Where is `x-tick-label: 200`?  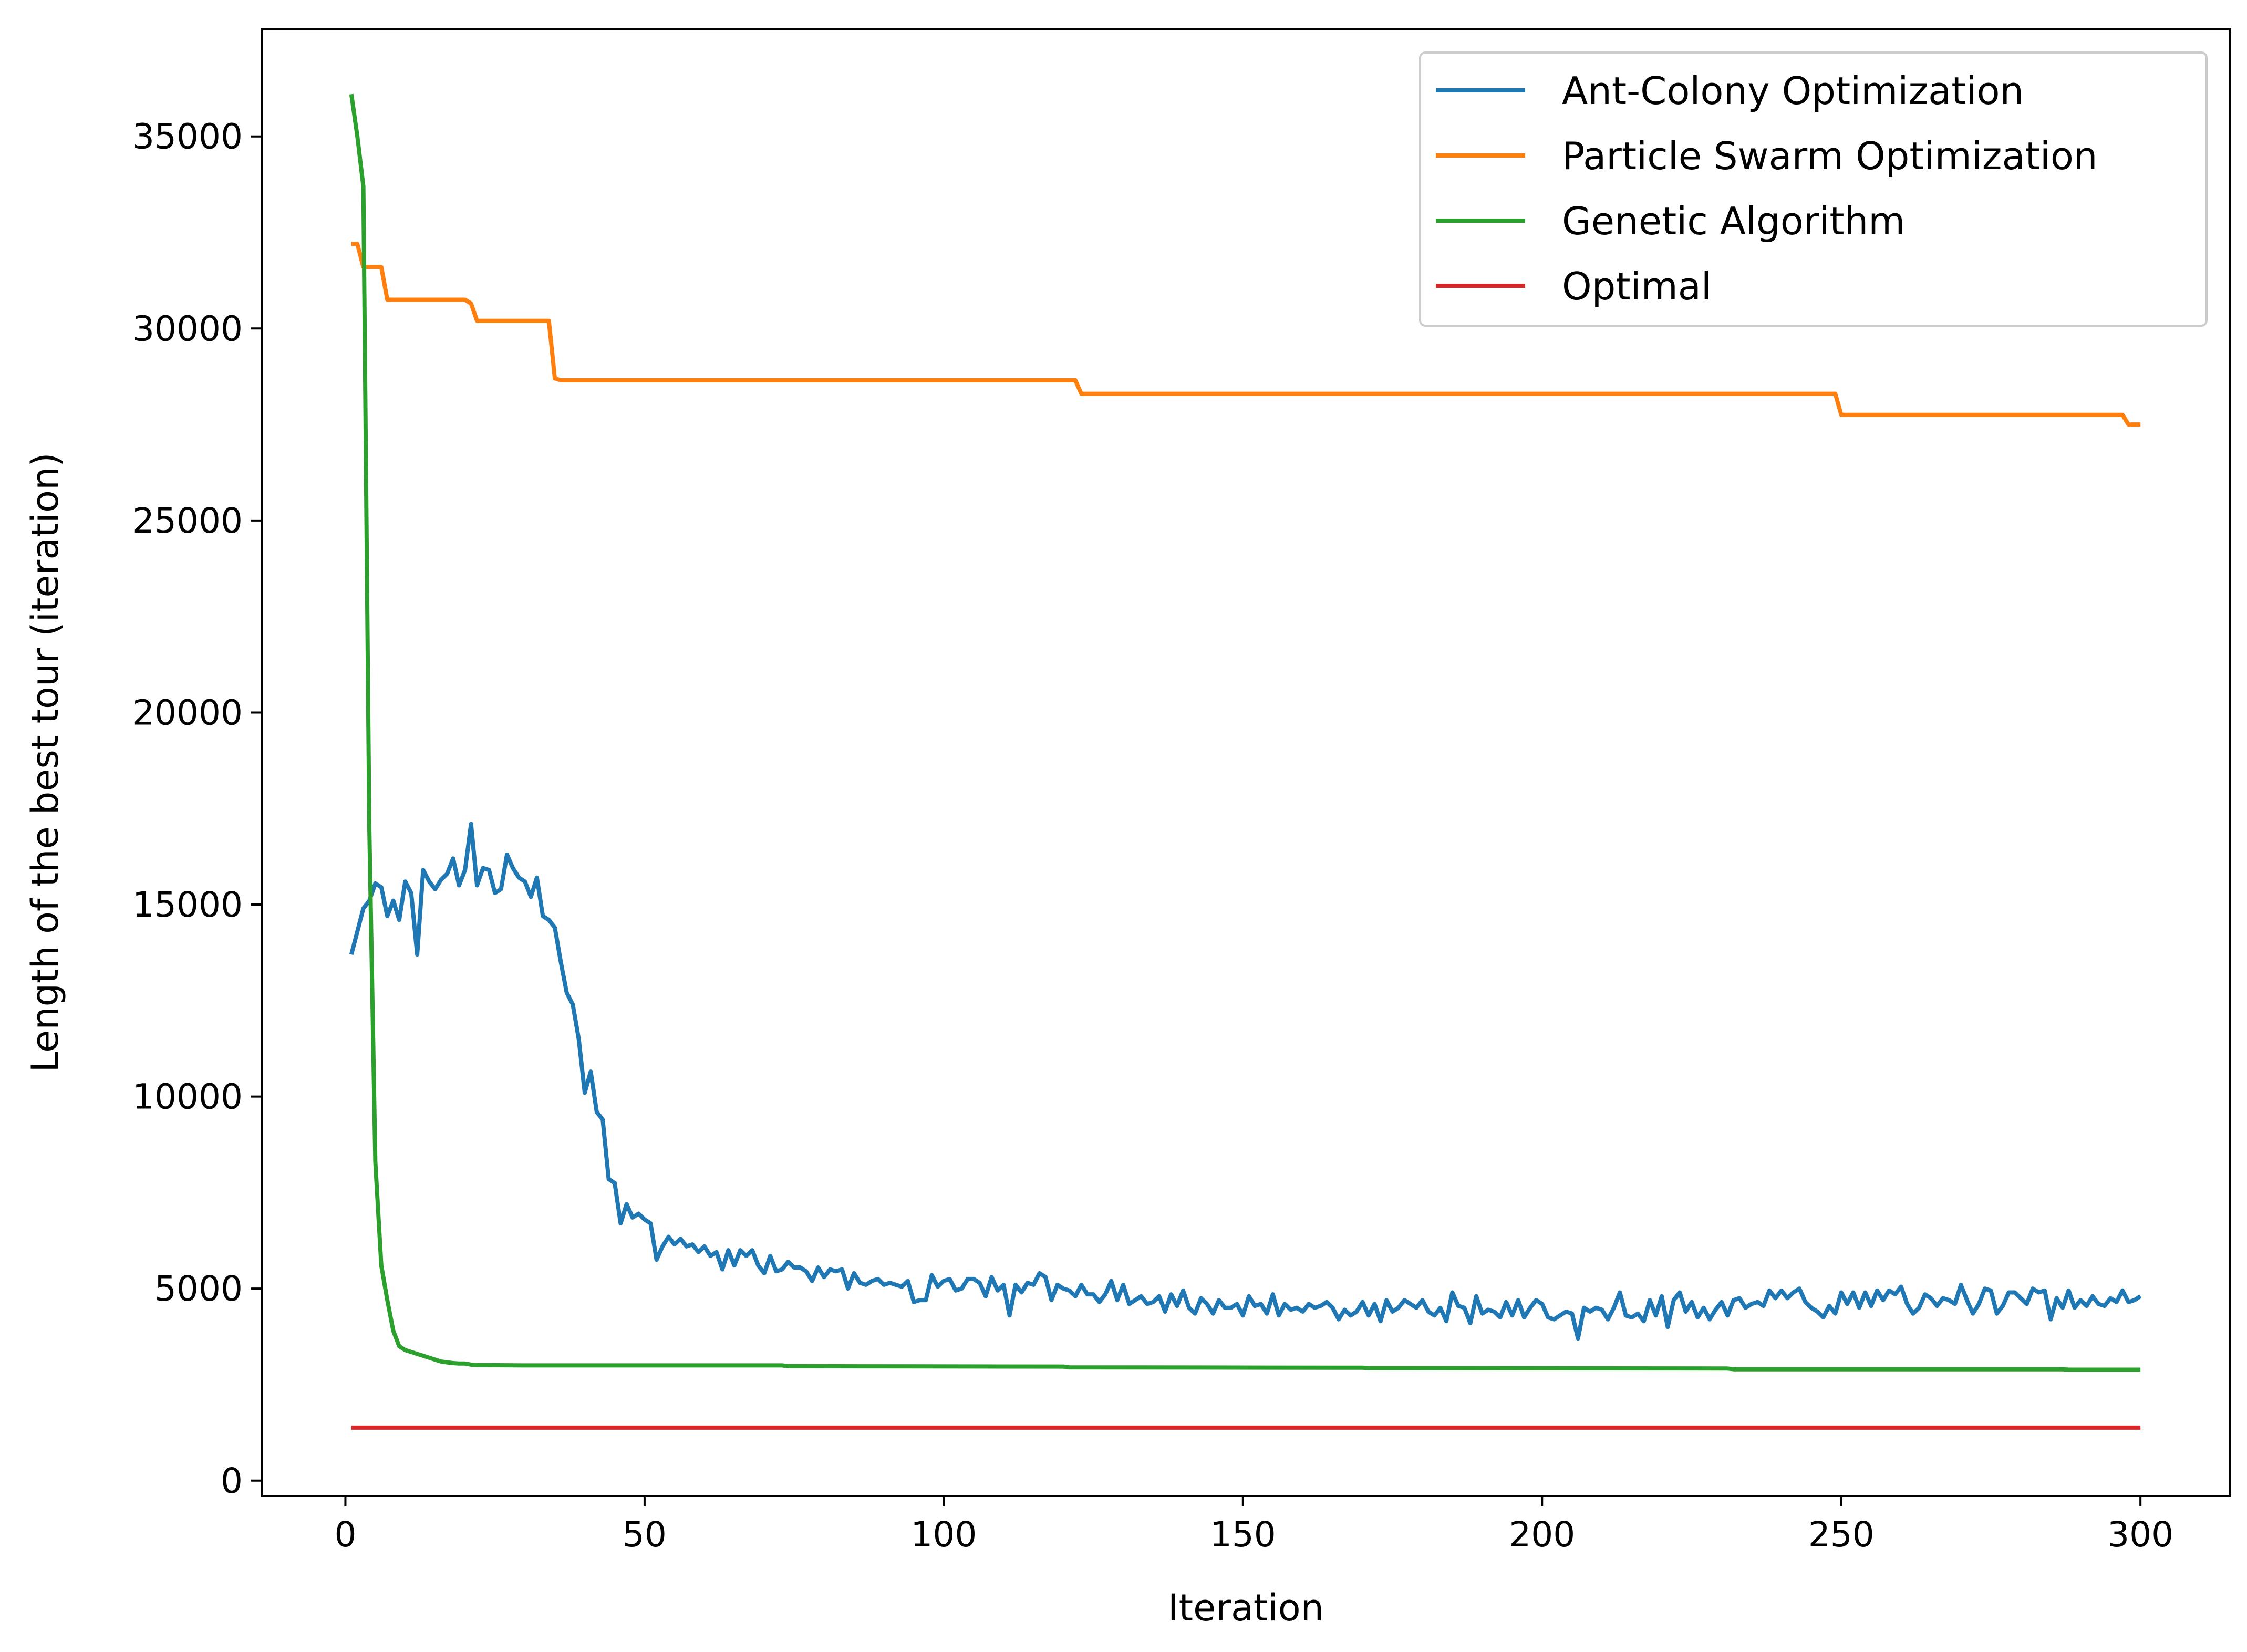
x-tick-label: 200 is located at coordinates (1542, 1534).